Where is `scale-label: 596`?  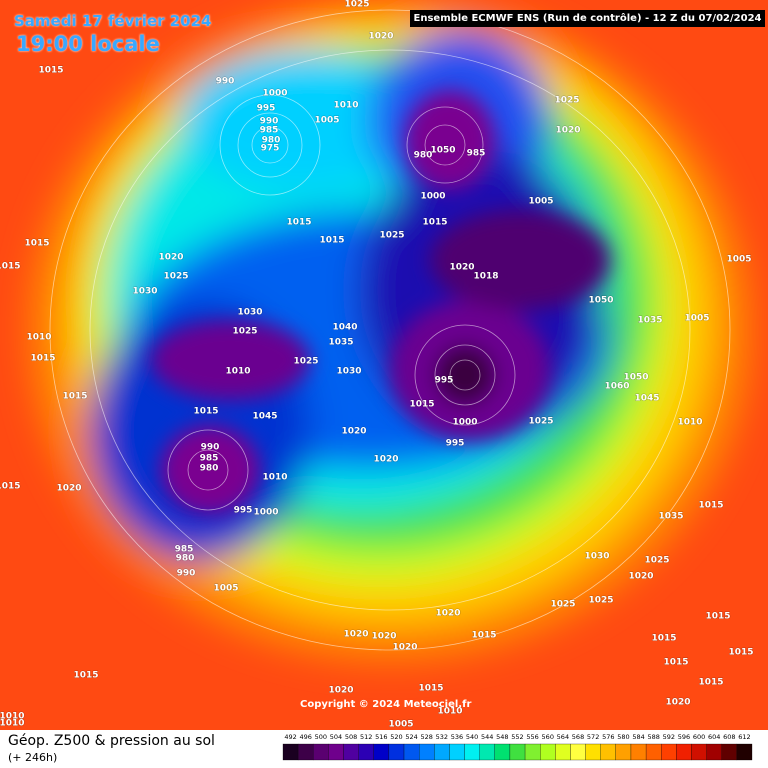 scale-label: 596 is located at coordinates (684, 737).